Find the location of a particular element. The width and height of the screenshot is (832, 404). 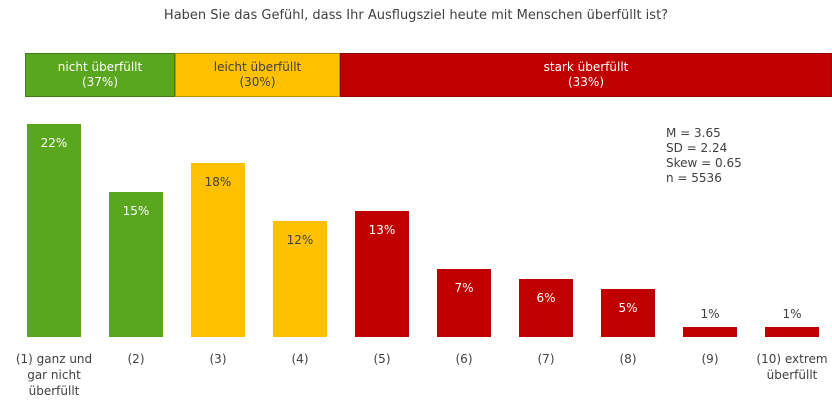

x-tick-label: (10) extrem überfüllt is located at coordinates (792, 367).